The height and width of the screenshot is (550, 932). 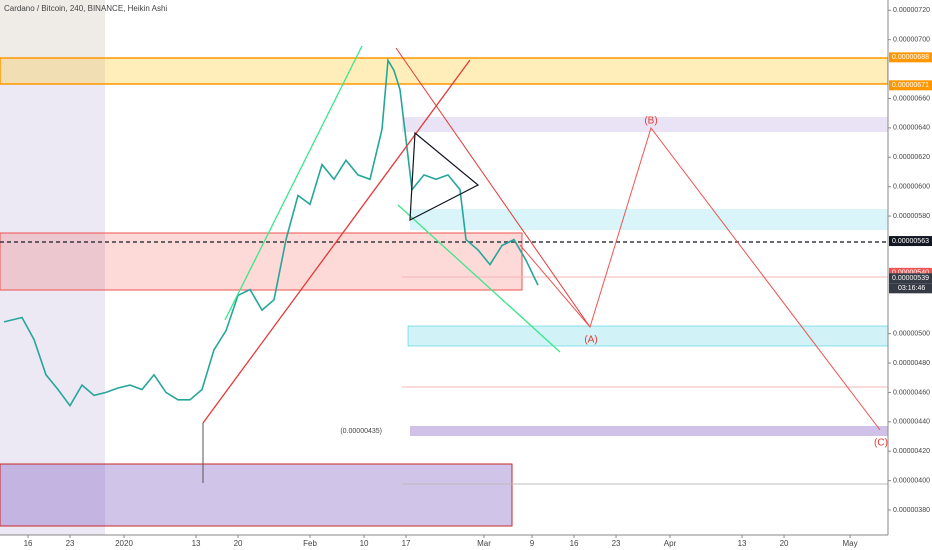 I want to click on level-label: (0.00000435), so click(x=361, y=431).